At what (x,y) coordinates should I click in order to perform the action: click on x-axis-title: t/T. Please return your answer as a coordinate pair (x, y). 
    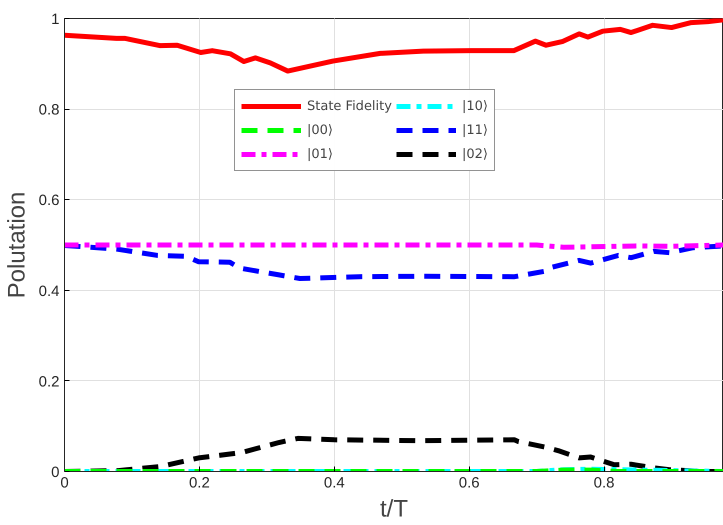
    Looking at the image, I should click on (394, 509).